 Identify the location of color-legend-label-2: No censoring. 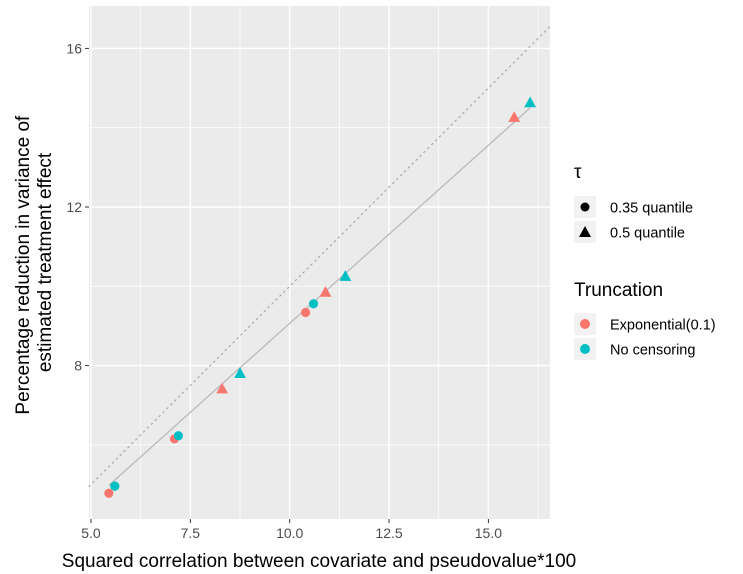
(652, 351).